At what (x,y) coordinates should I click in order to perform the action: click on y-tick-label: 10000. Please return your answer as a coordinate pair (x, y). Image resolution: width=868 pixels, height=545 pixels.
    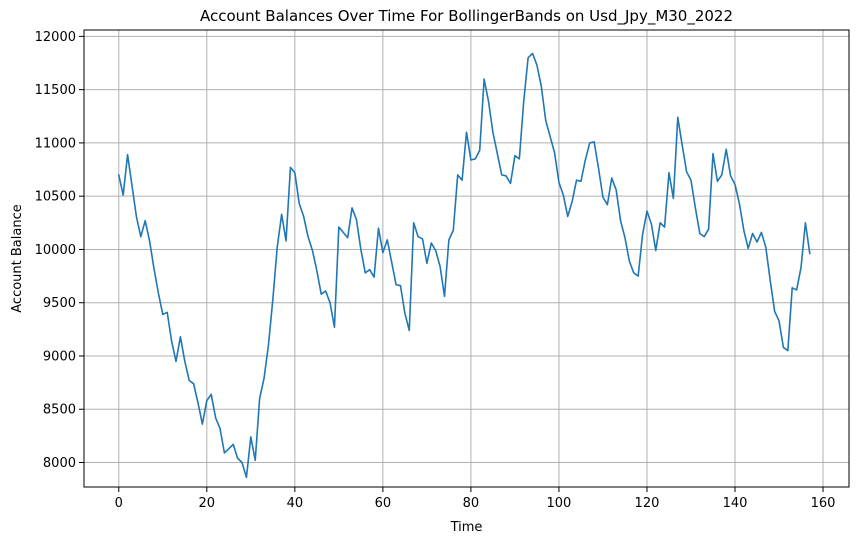
    Looking at the image, I should click on (55, 250).